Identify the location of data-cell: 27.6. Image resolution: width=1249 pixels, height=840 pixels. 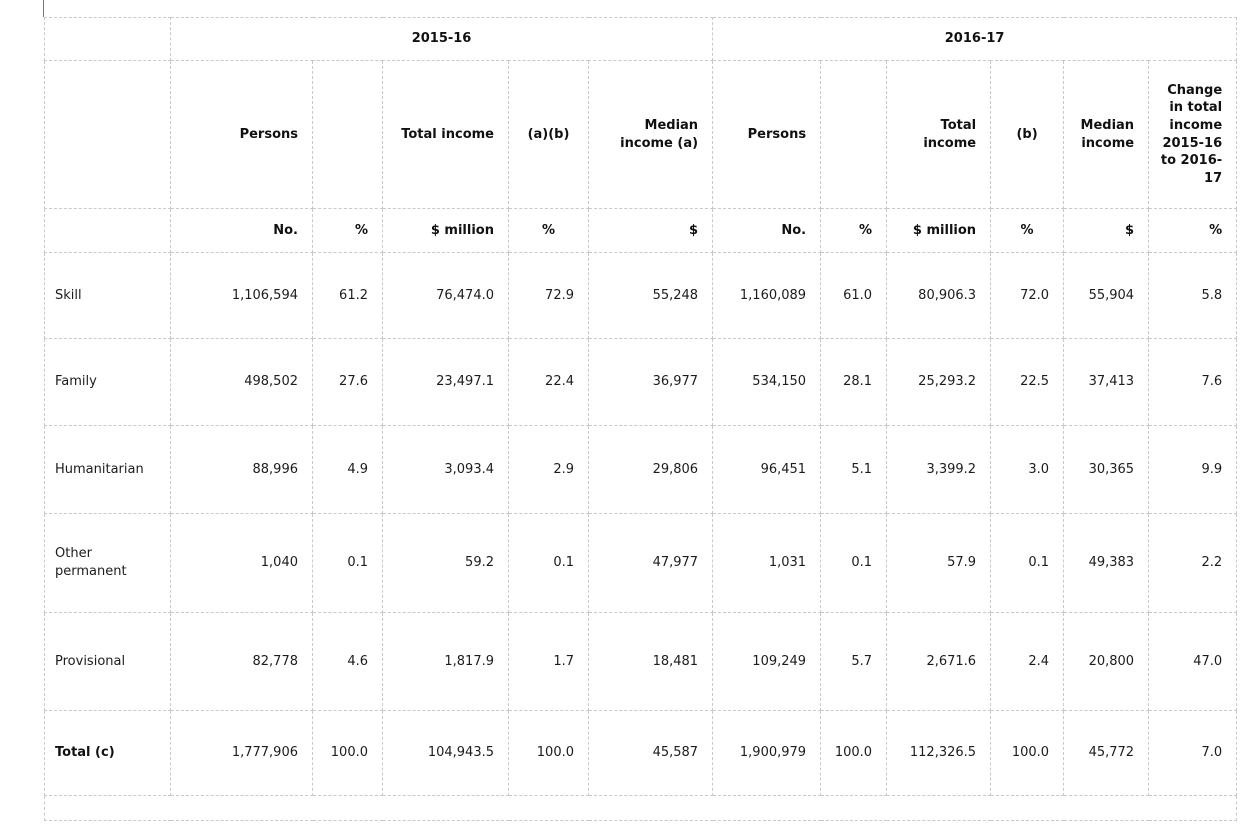
(347, 382).